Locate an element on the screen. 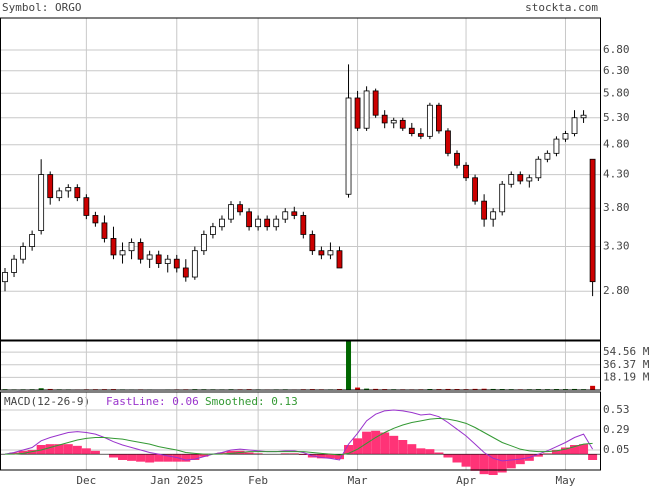  site: stockta.com is located at coordinates (561, 7).